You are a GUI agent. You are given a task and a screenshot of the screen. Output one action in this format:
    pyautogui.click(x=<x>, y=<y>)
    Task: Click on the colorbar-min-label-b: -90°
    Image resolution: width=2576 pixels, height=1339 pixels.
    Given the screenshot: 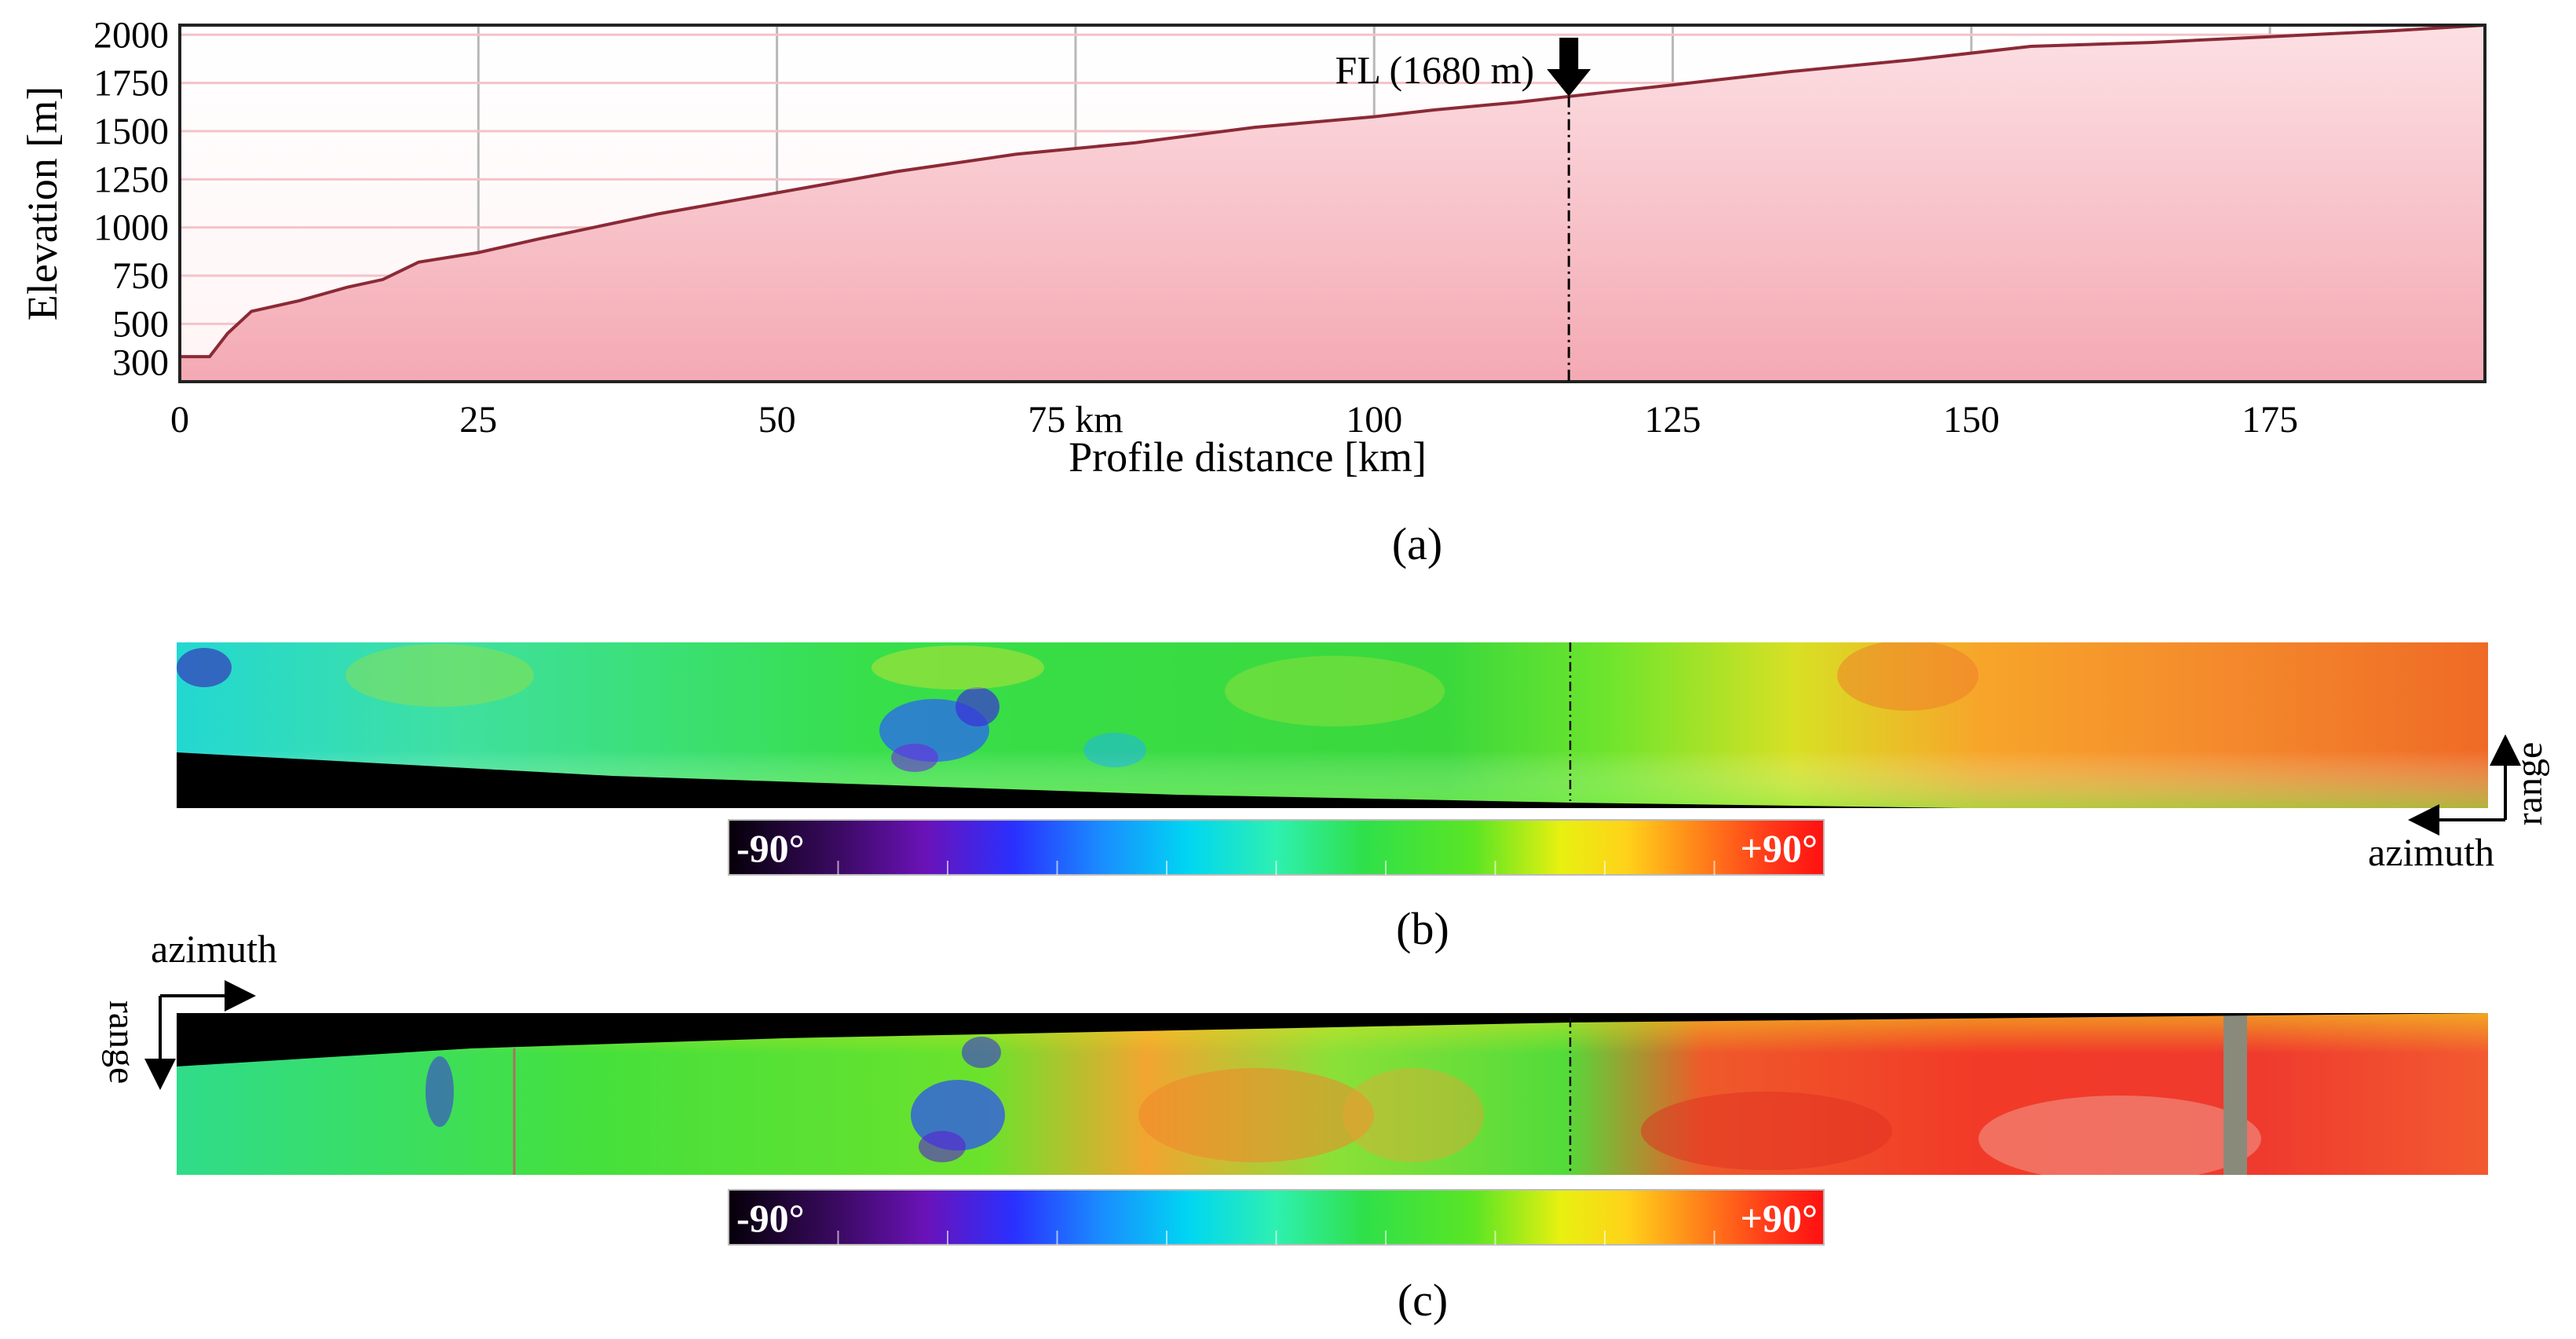 What is the action you would take?
    pyautogui.click(x=770, y=848)
    